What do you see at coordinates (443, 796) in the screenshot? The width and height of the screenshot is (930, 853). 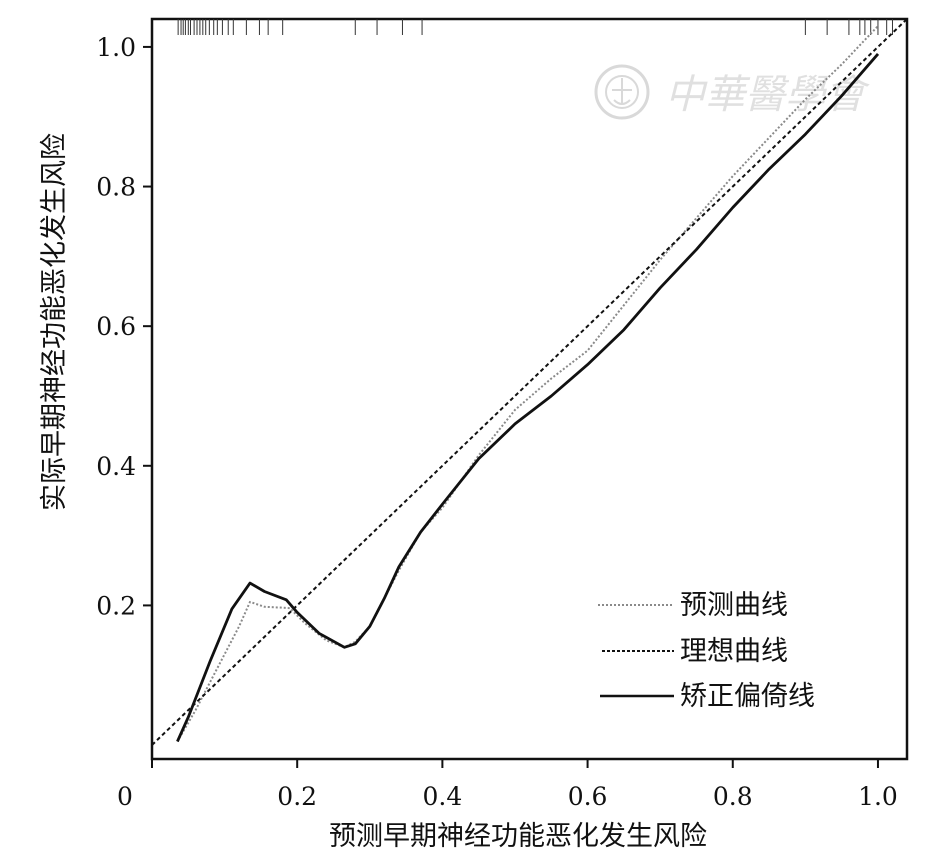 I see `x-tick-label: 0.4` at bounding box center [443, 796].